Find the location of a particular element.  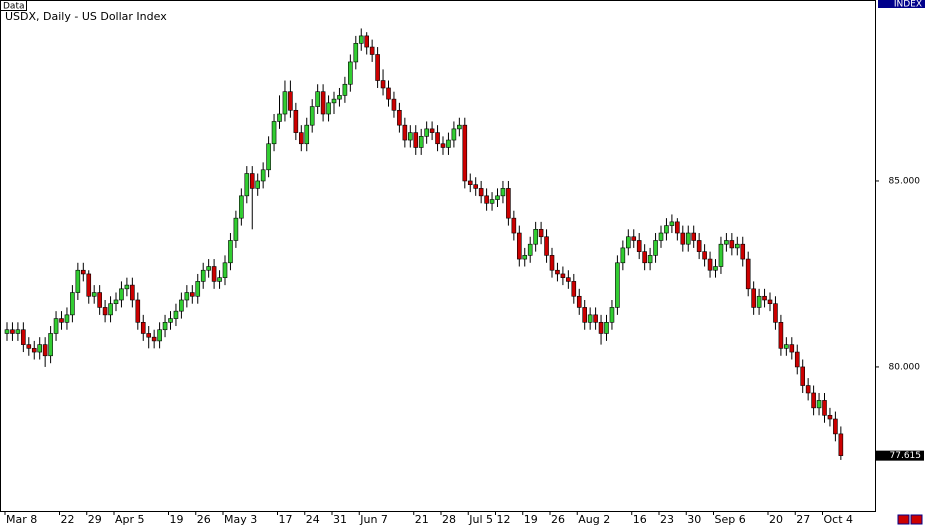

x-tick-label: Apr 5 is located at coordinates (130, 519).